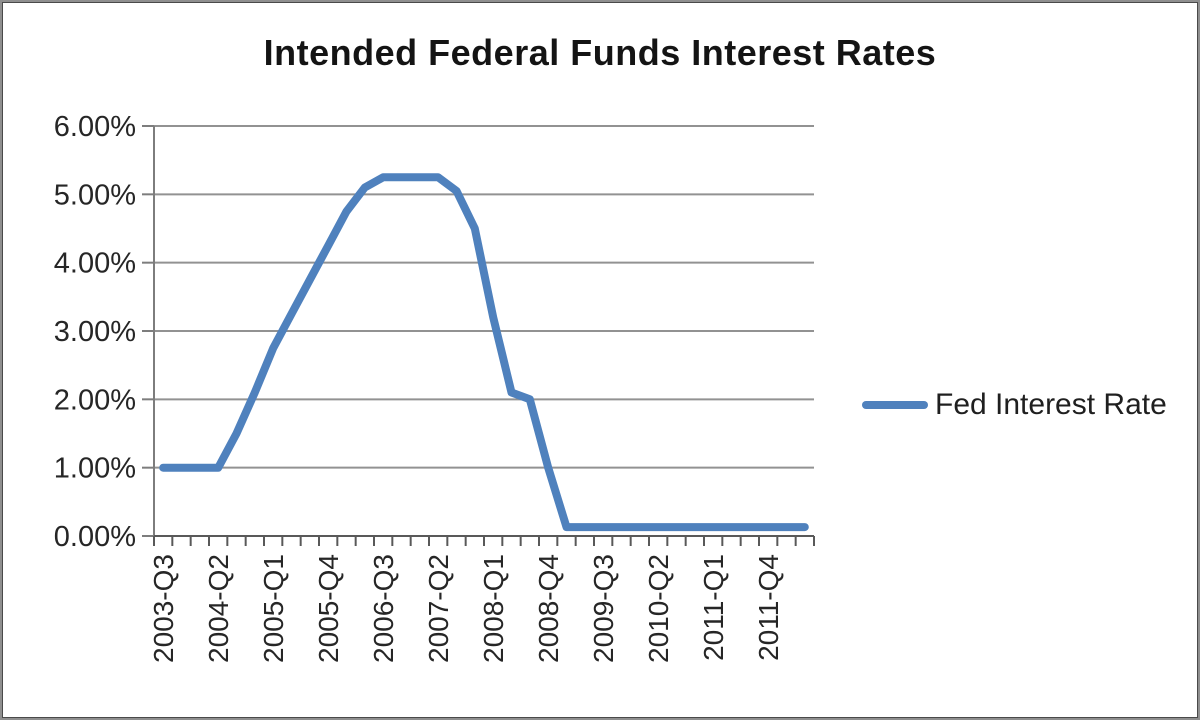  What do you see at coordinates (328, 608) in the screenshot?
I see `x-tick-label: 2005-Q4` at bounding box center [328, 608].